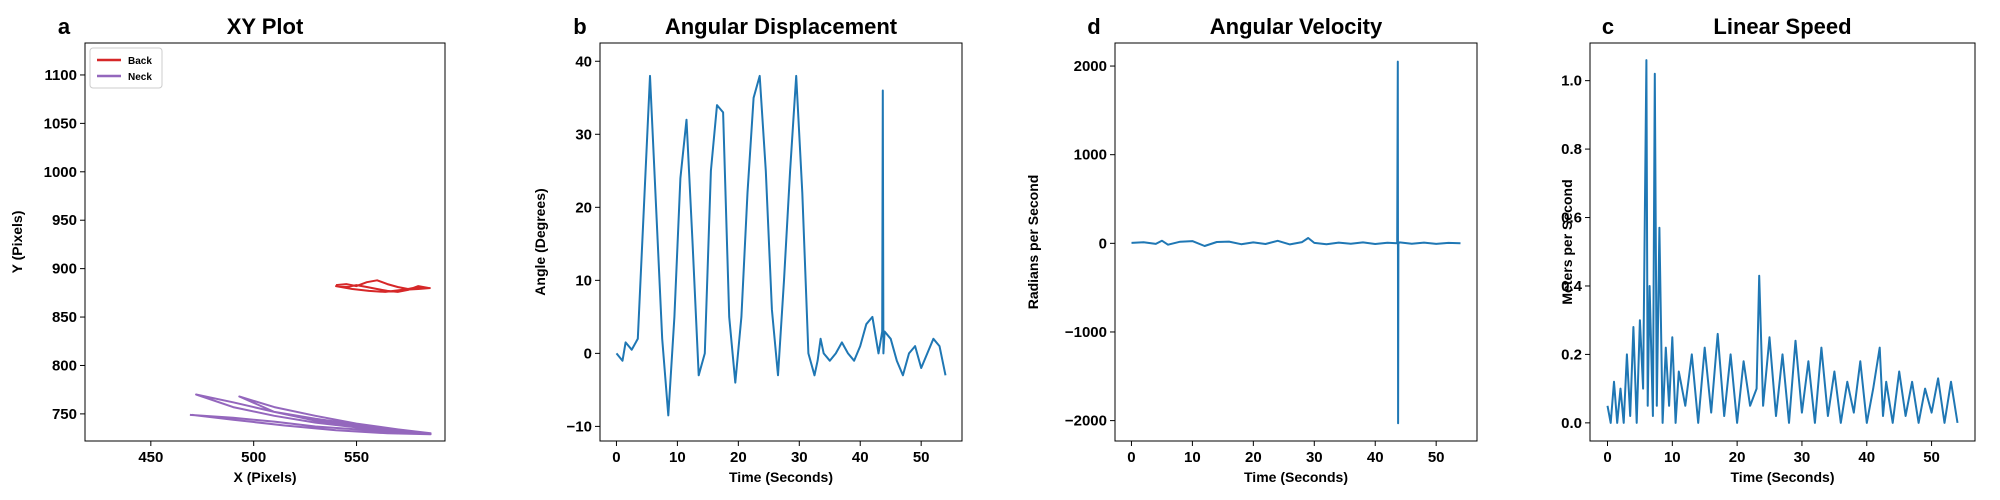 The height and width of the screenshot is (500, 2000). Describe the element at coordinates (1571, 218) in the screenshot. I see `y-tick-label: 0.6` at that location.